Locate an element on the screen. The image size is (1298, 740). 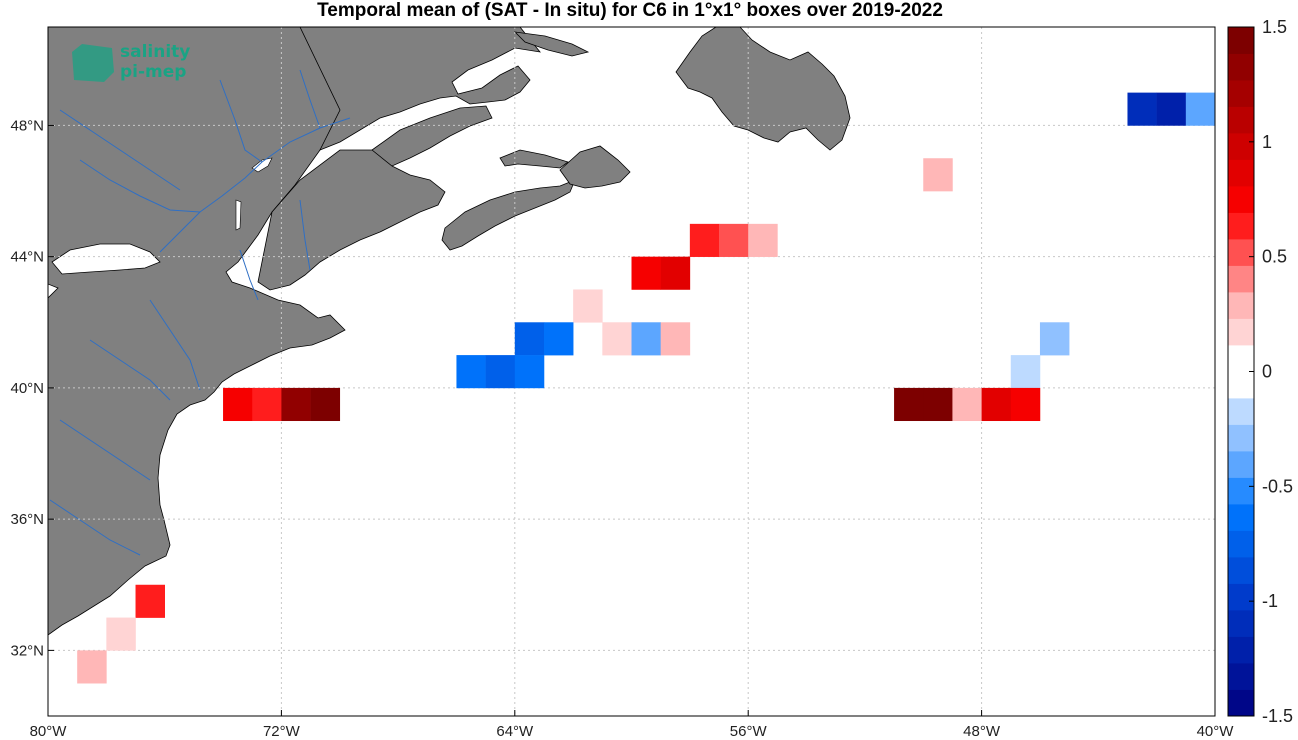
lon-tick-label-4: 48°W is located at coordinates (982, 731).